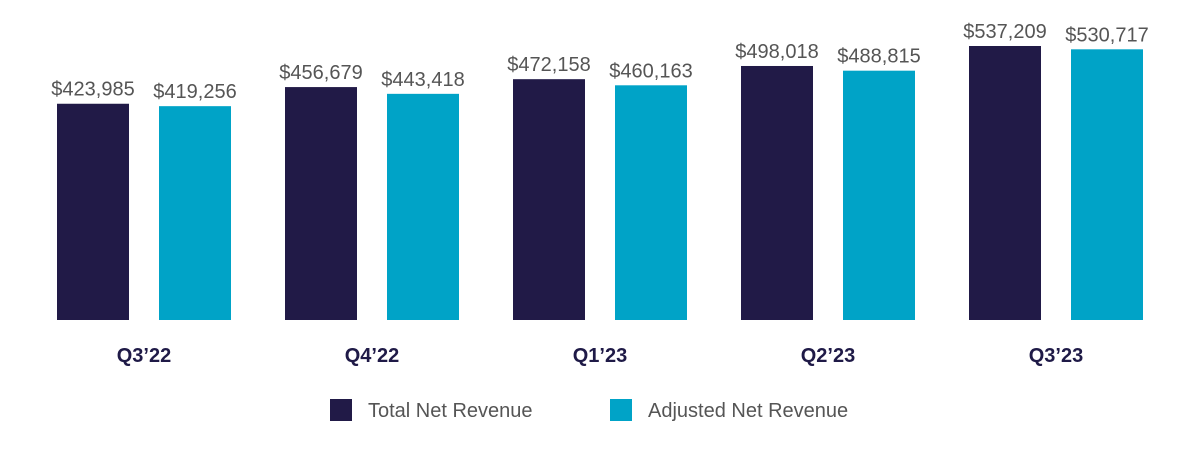 Image resolution: width=1200 pixels, height=465 pixels. Describe the element at coordinates (548, 65) in the screenshot. I see `value-label-total-2: $472,158` at that location.